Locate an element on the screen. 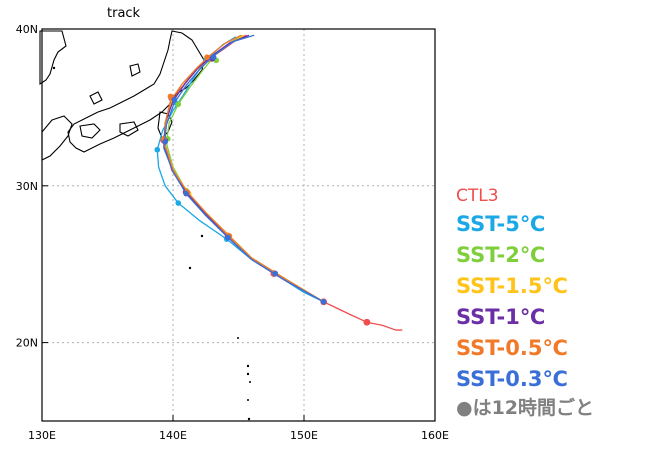  legend-item-sst-0-3: SST-0.3℃ is located at coordinates (512, 379).